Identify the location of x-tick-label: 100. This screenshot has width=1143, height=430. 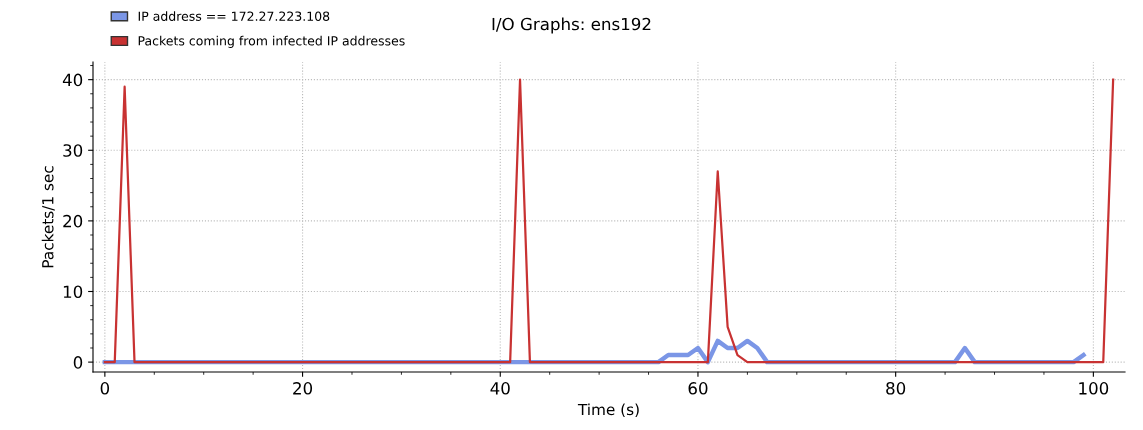
(1094, 388).